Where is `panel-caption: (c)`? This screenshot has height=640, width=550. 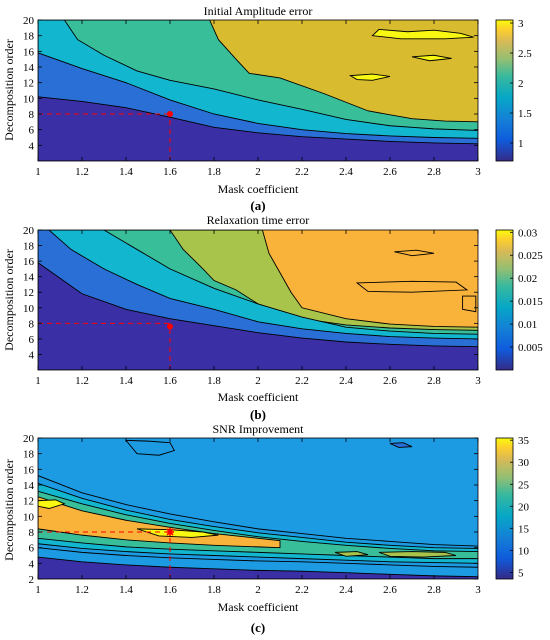
panel-caption: (c) is located at coordinates (258, 627).